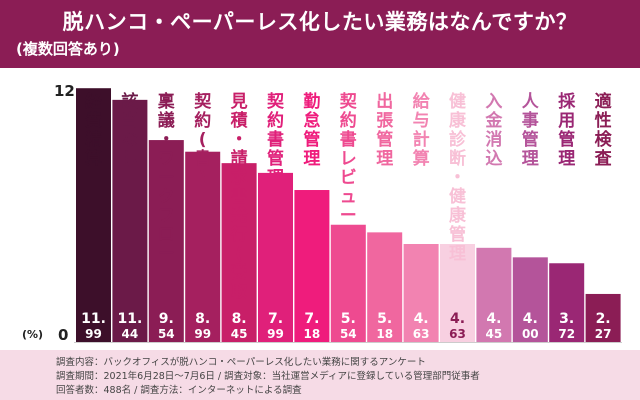 The image size is (640, 400). What do you see at coordinates (348, 158) in the screenshot?
I see `category-label: 契約書レビュー` at bounding box center [348, 158].